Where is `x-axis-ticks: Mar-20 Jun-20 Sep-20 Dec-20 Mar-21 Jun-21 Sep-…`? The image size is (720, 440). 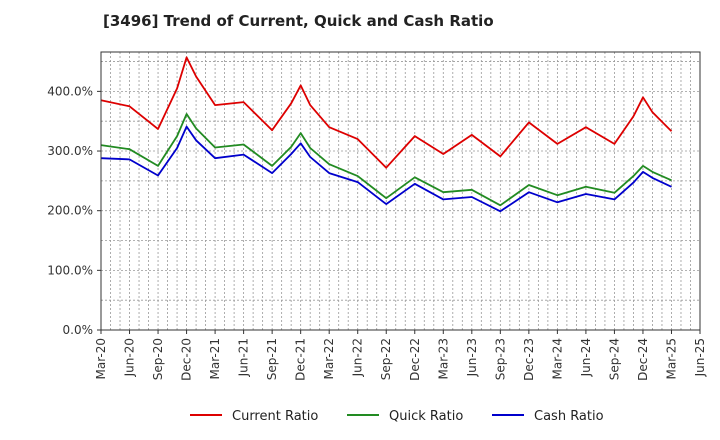 x-axis-ticks: Mar-20 Jun-20 Sep-20 Dec-20 Mar-21 Jun-21 Sep-… is located at coordinates (400, 355).